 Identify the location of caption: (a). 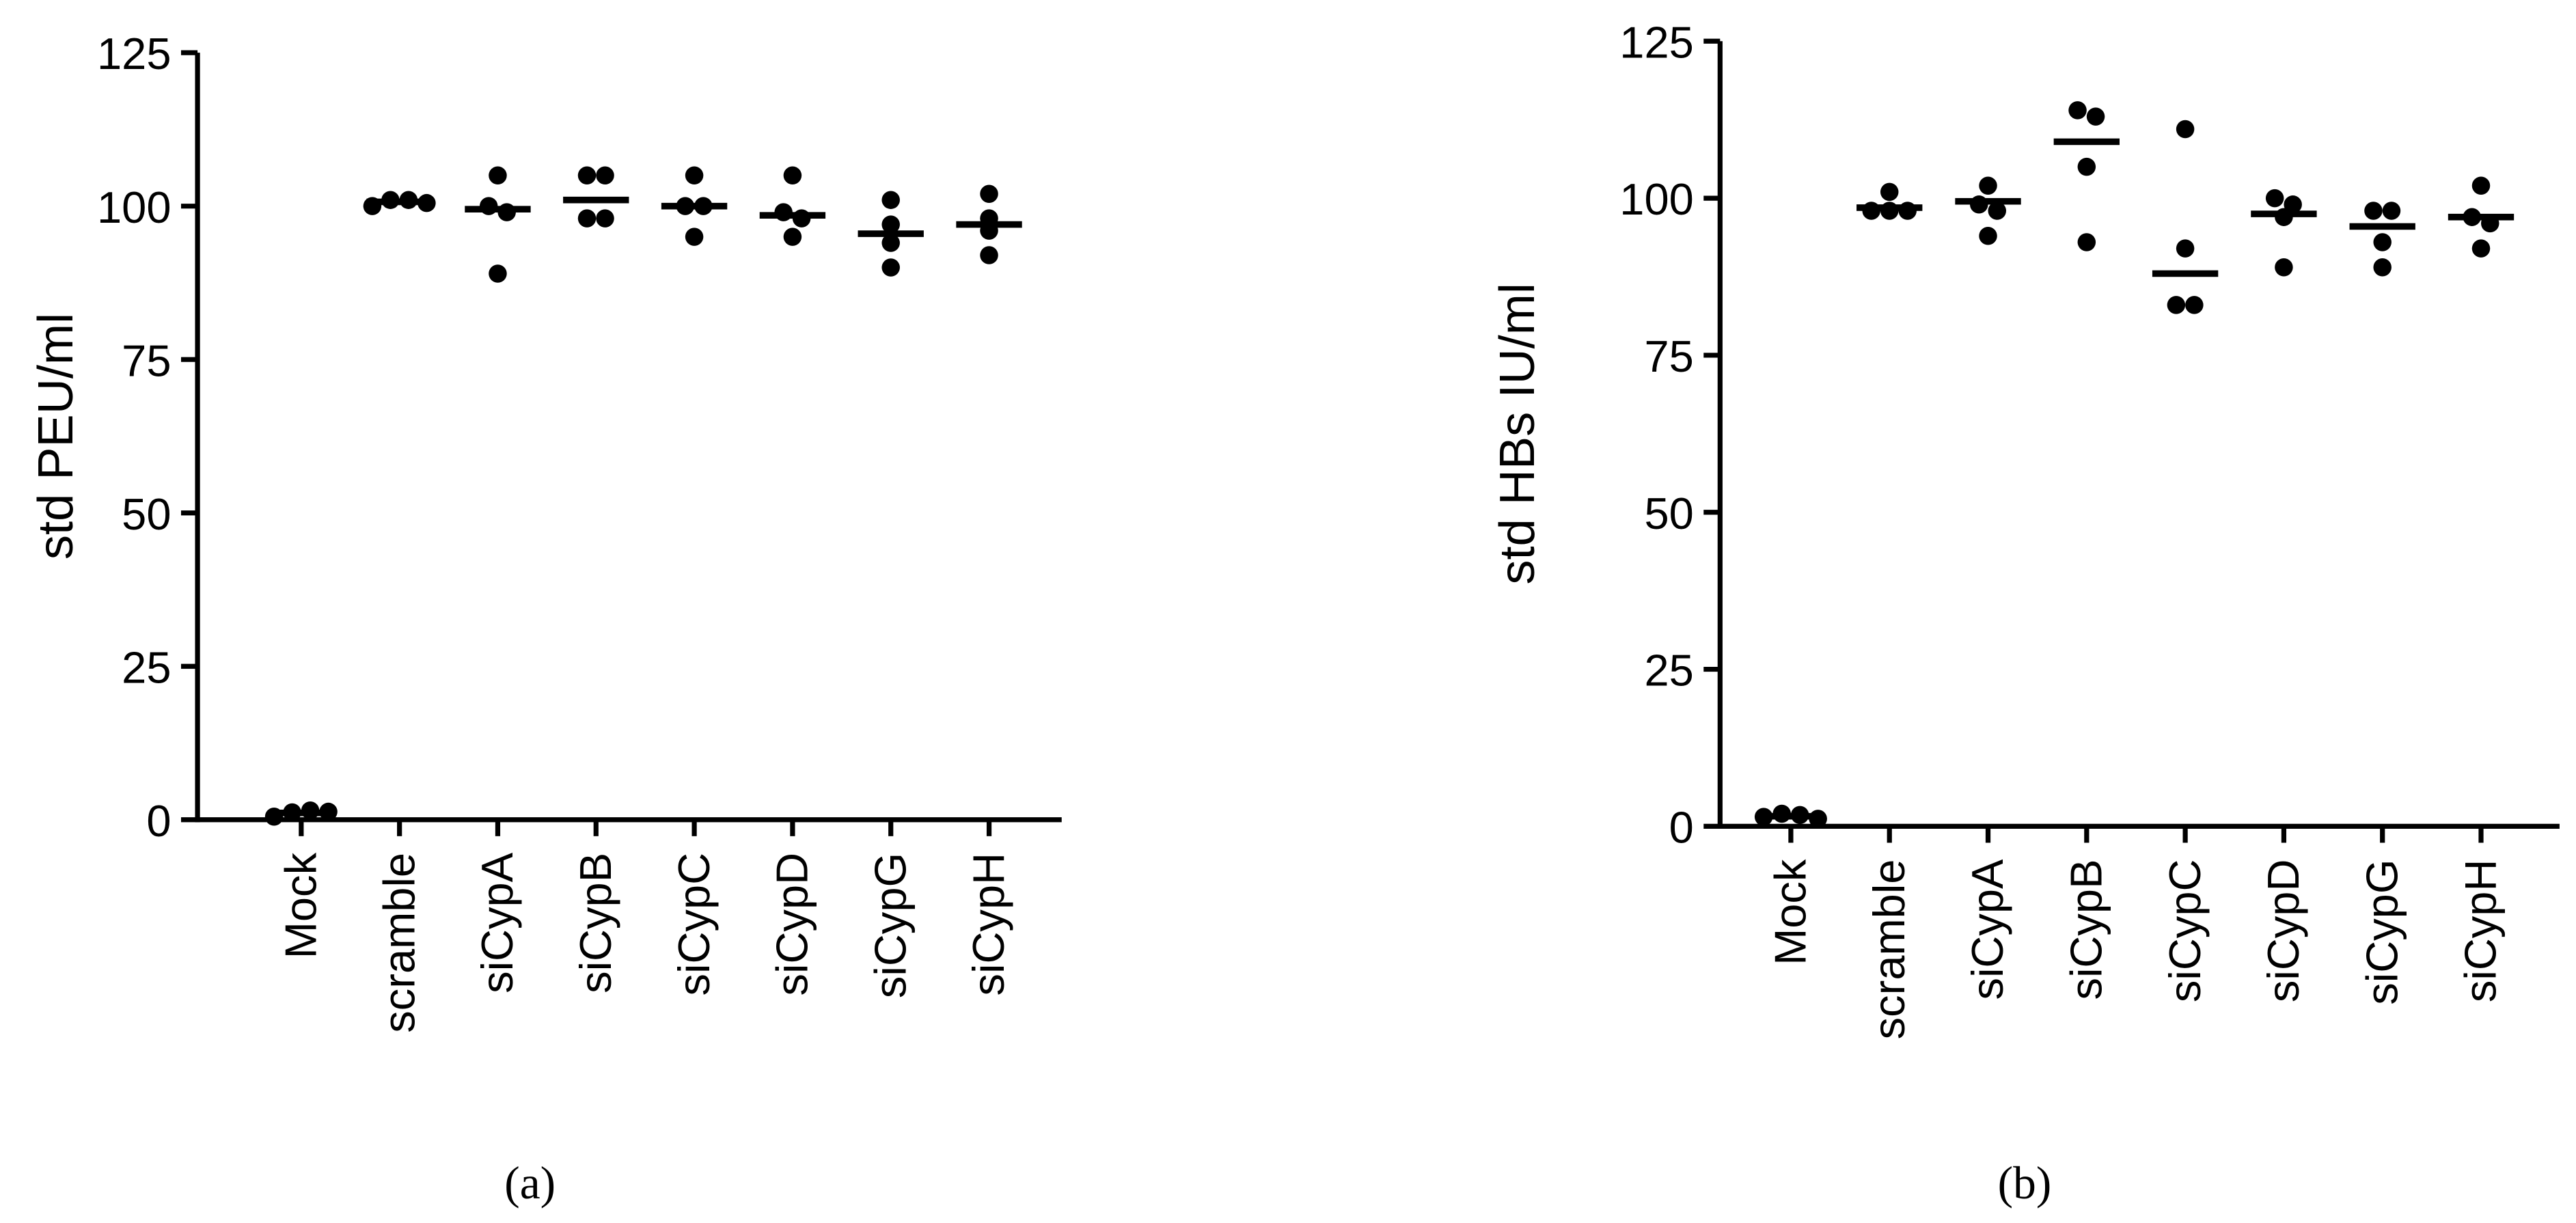
(530, 1183).